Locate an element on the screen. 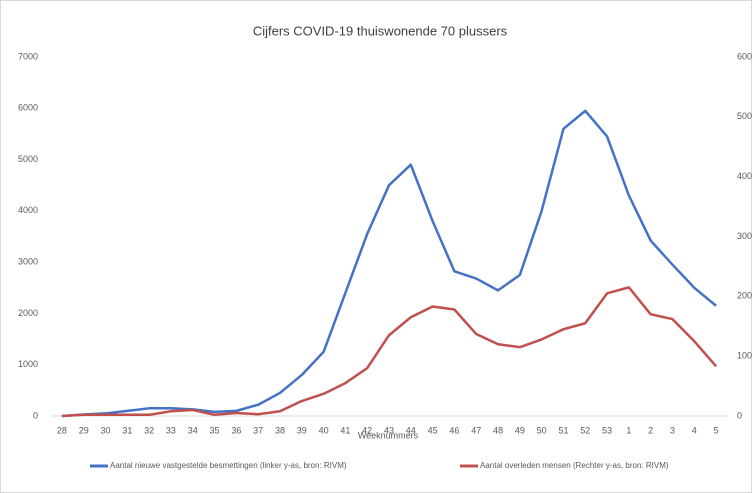 This screenshot has height=493, width=752. x-tick-label: 52 is located at coordinates (585, 430).